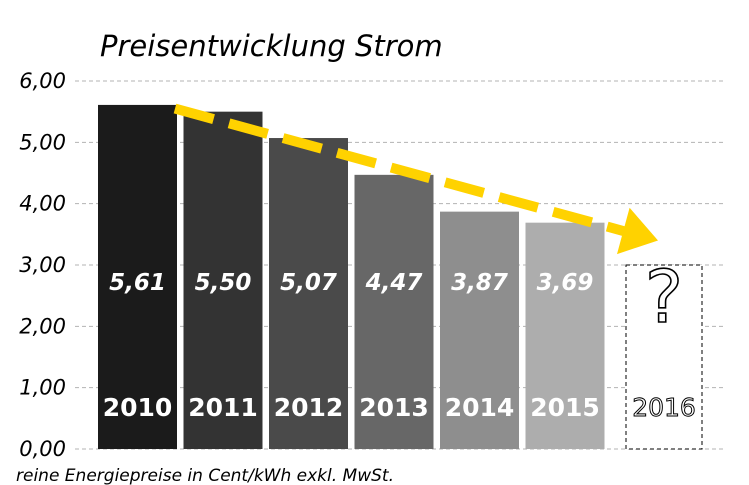  I want to click on y-tick-label: 2,00, so click(42, 326).